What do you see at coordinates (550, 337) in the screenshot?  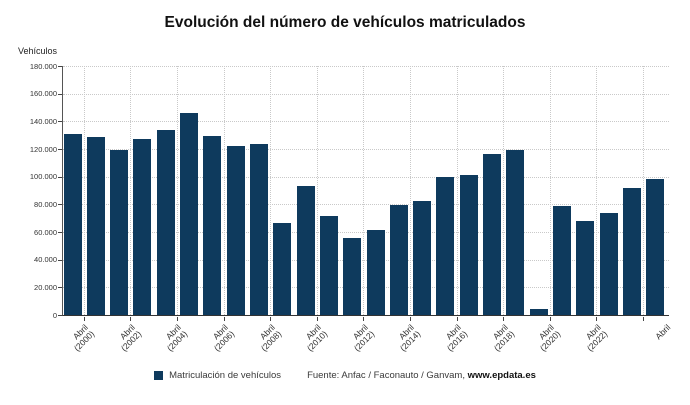 I see `x-tick-label: Abril (2020)` at bounding box center [550, 337].